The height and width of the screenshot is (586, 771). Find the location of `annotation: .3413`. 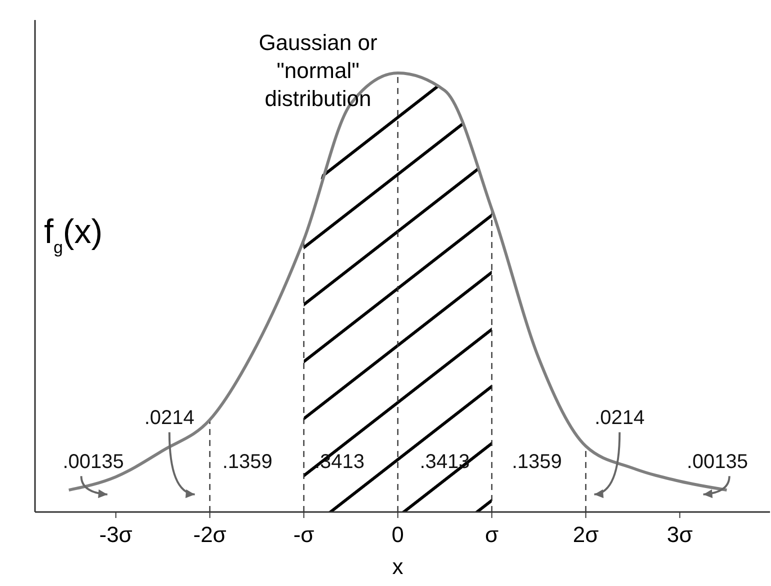

annotation: .3413 is located at coordinates (445, 462).